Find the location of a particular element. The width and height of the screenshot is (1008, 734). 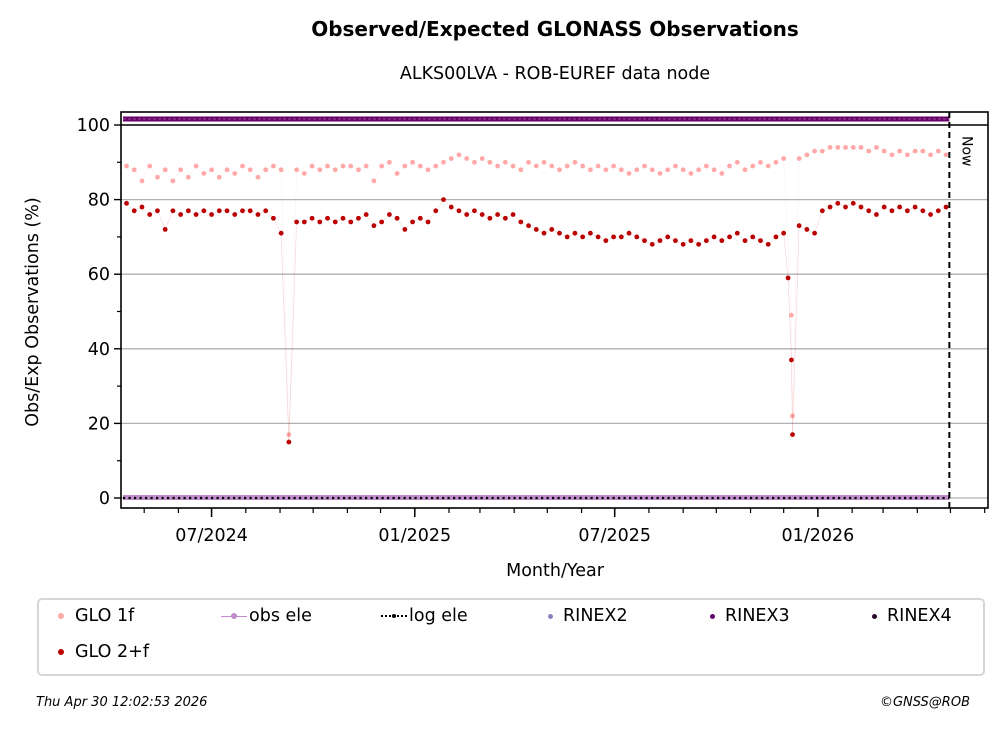

y-tick-label: 20 is located at coordinates (99, 424).